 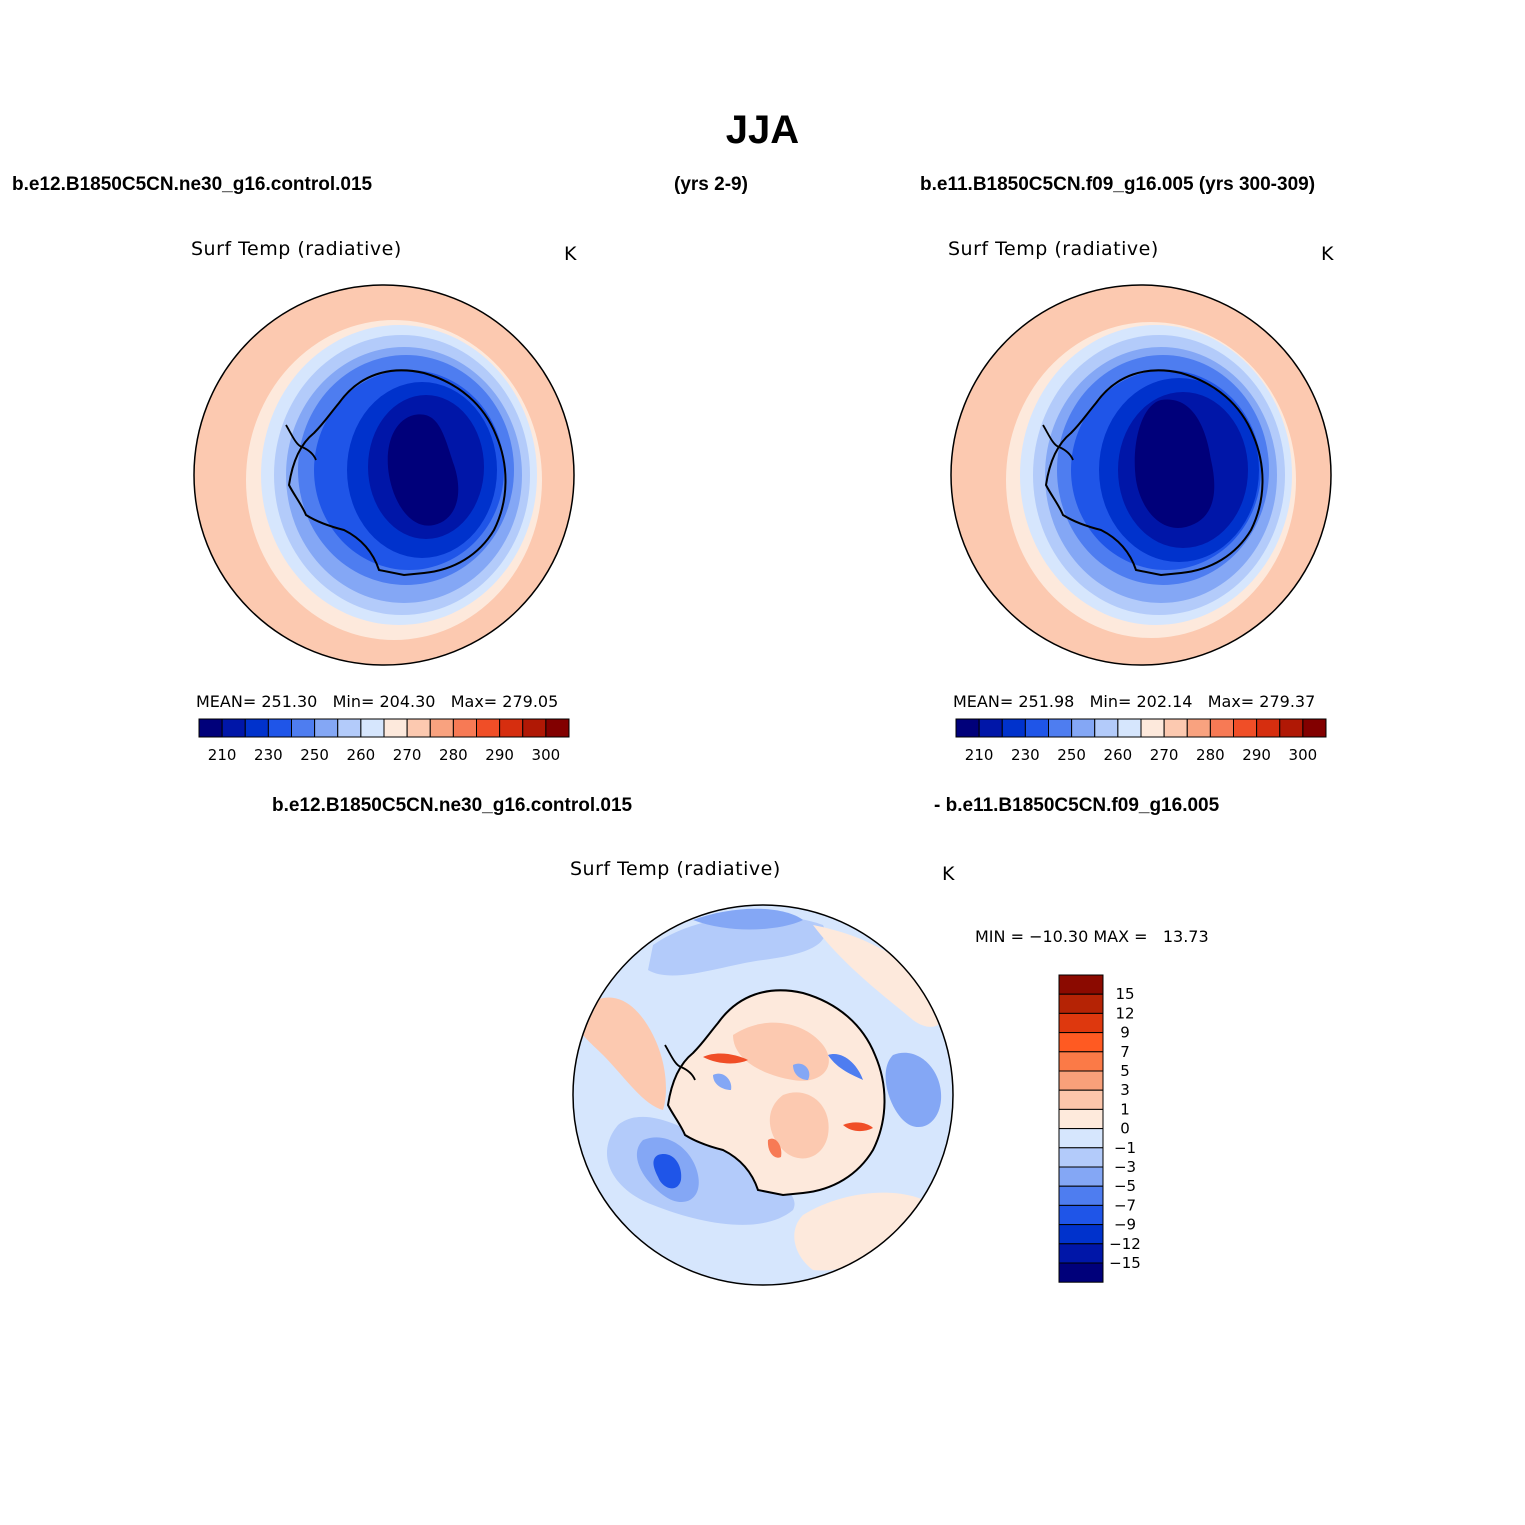 What do you see at coordinates (776, 1093) in the screenshot?
I see `bottom-antarctica-coastline` at bounding box center [776, 1093].